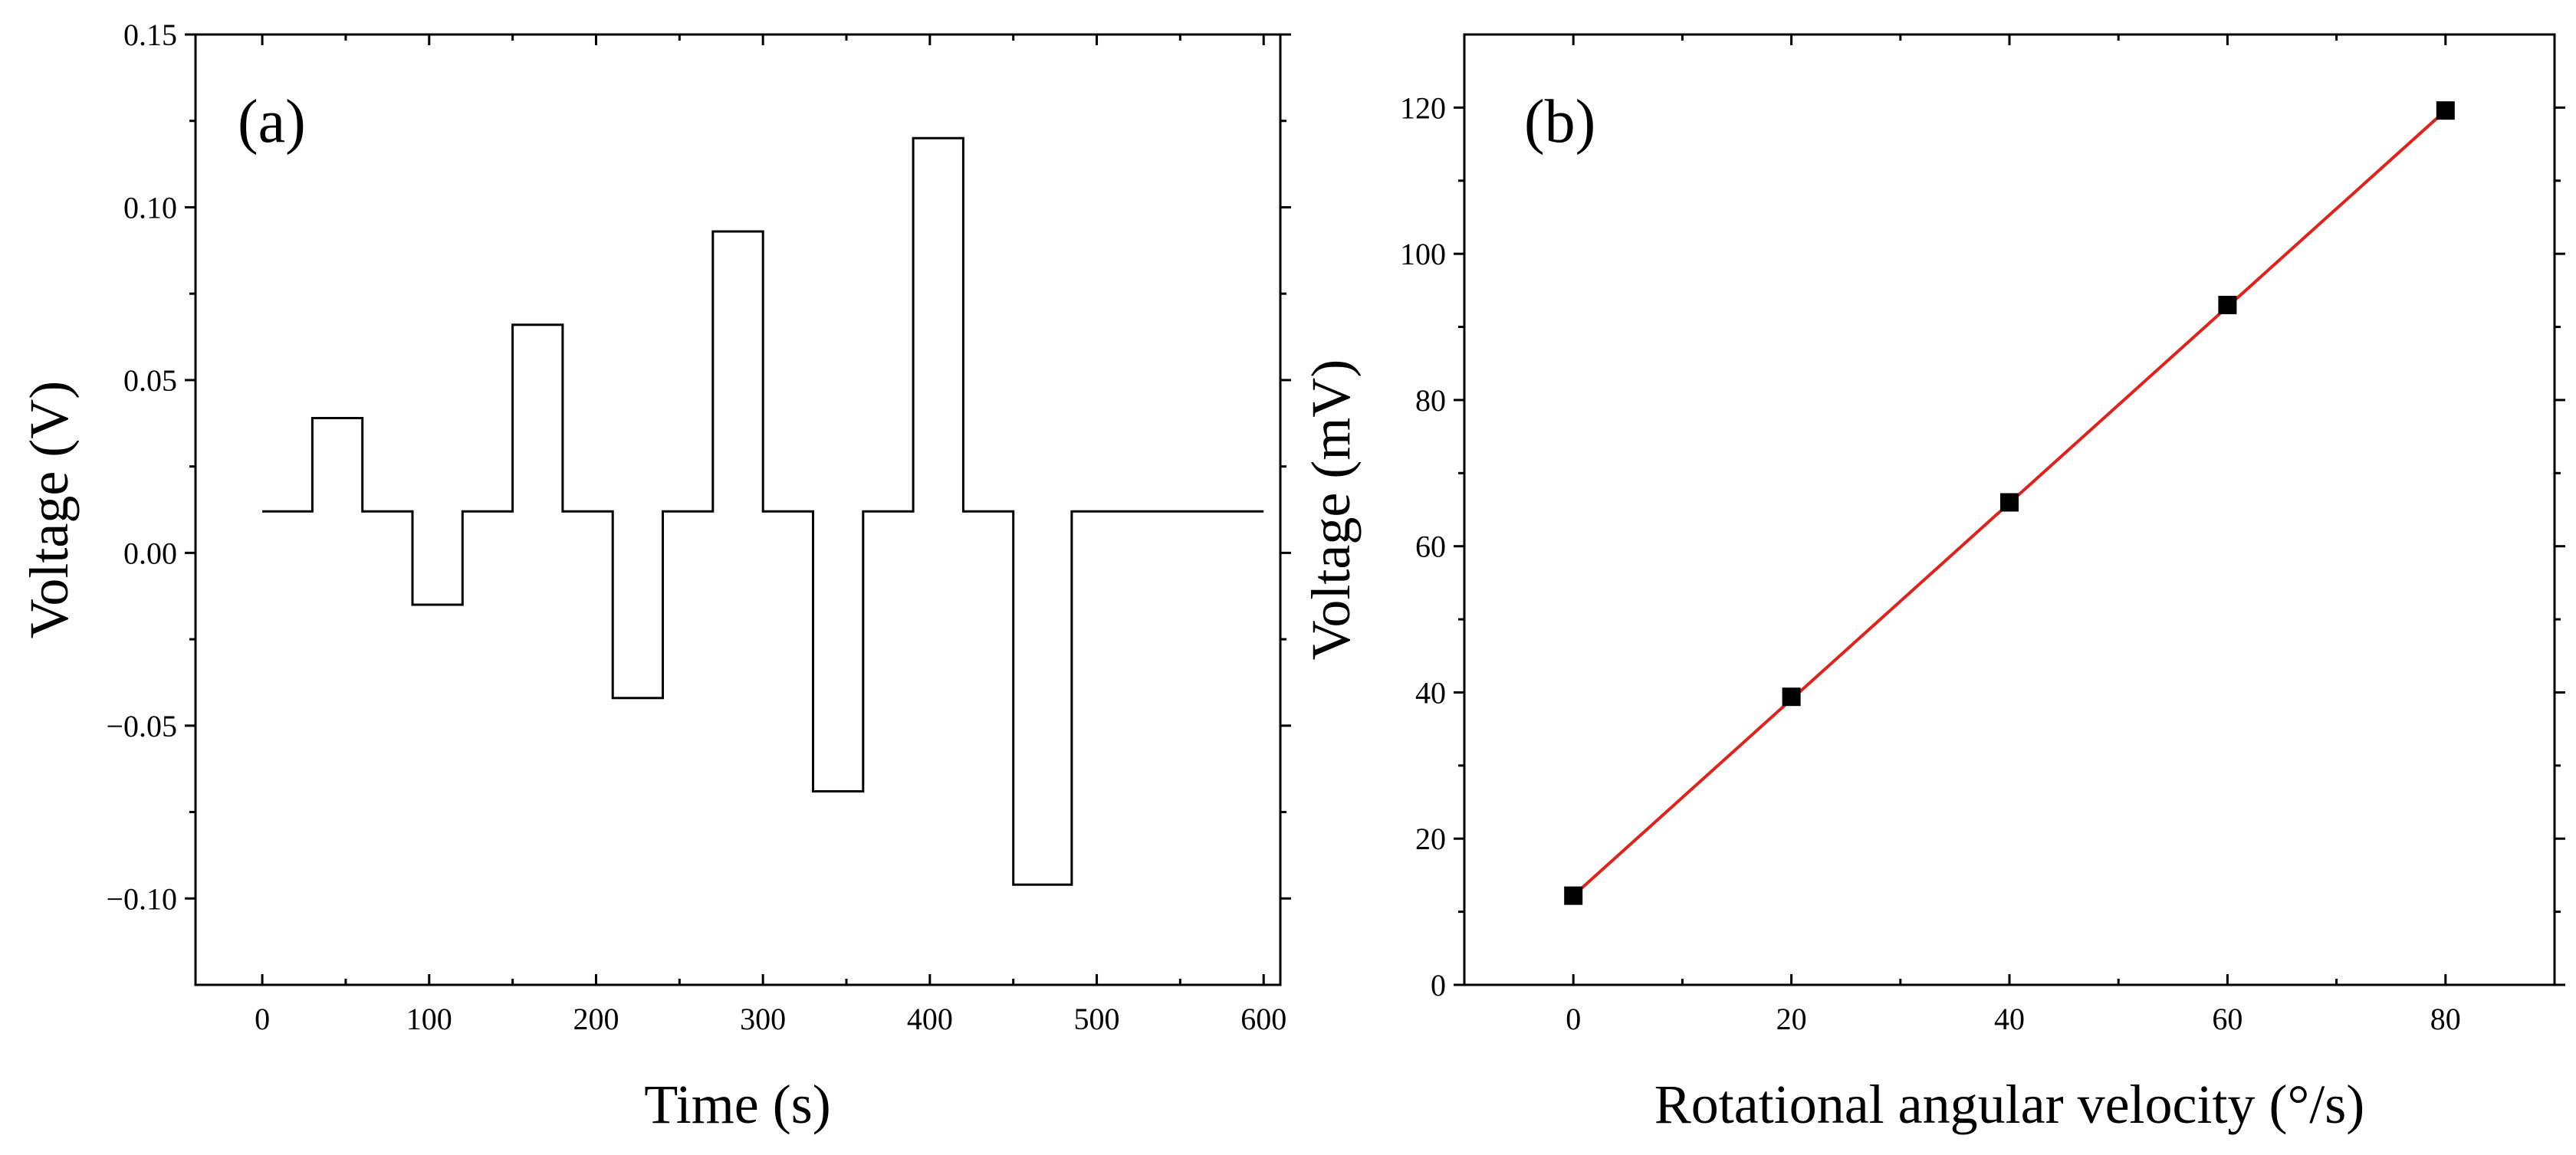  What do you see at coordinates (1791, 1019) in the screenshot?
I see `x-tick-label: 20` at bounding box center [1791, 1019].